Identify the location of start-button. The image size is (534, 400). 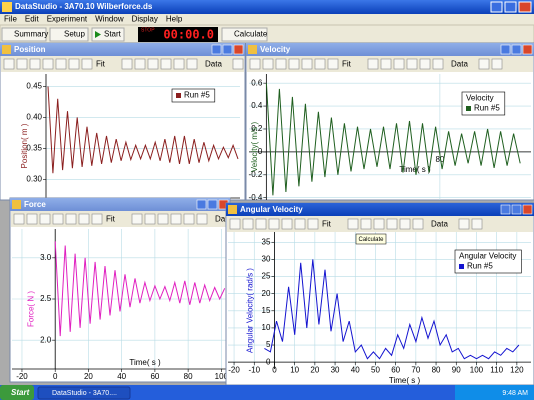
(108, 34).